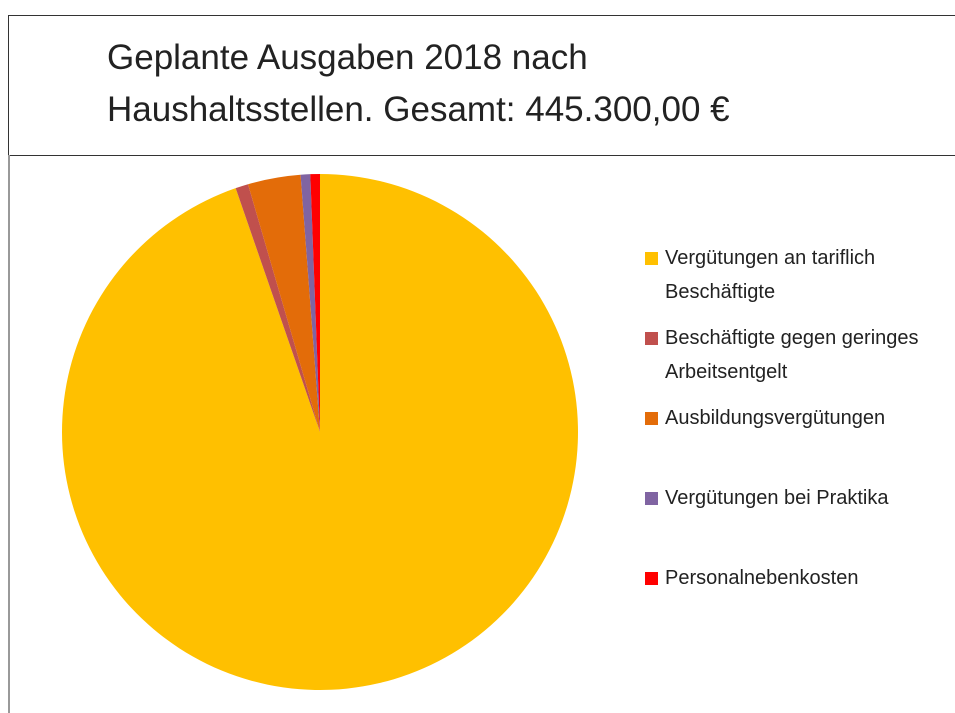  I want to click on legend-item: Vergütungen an tariflich Beschäftigte, so click(795, 275).